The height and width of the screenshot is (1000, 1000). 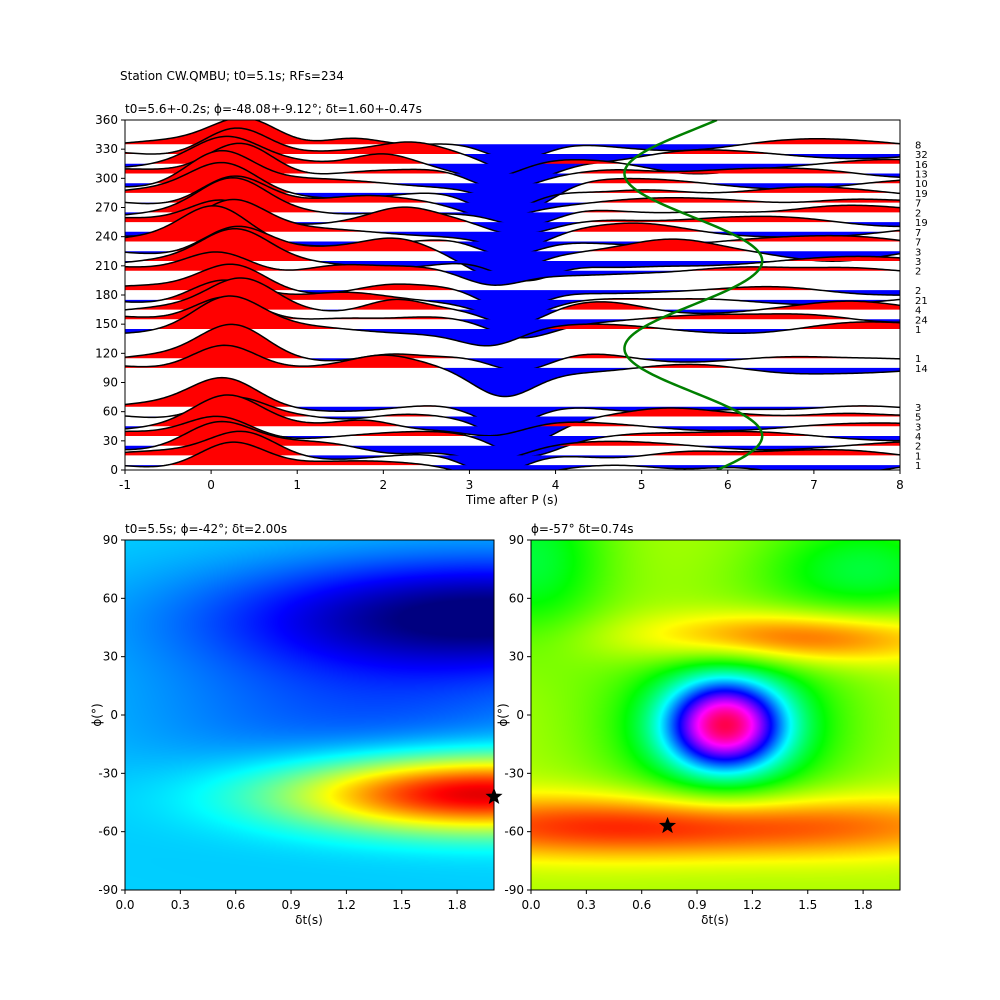 What do you see at coordinates (106, 237) in the screenshot?
I see `rf-y-tick-label: 240` at bounding box center [106, 237].